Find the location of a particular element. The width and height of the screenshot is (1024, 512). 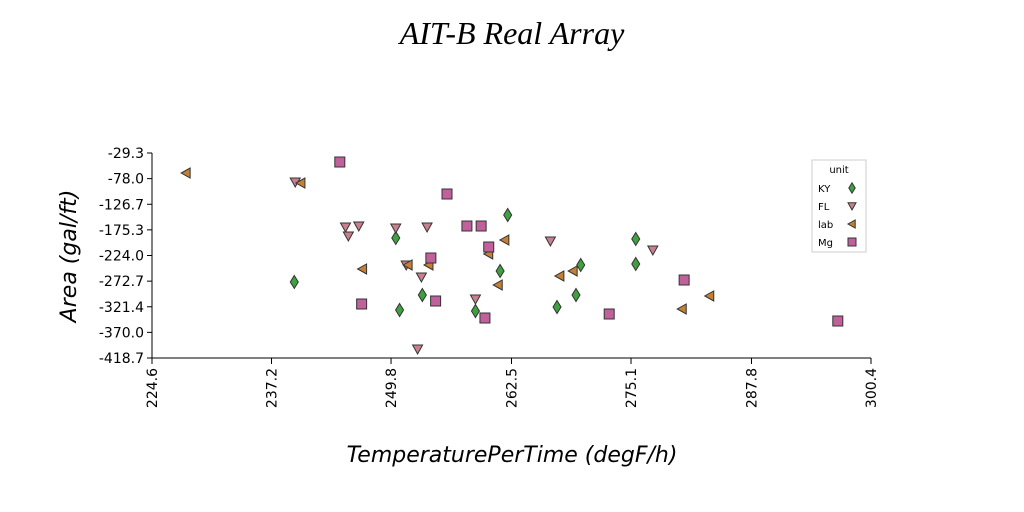

y-tick-label: -418.7 is located at coordinates (121, 359).